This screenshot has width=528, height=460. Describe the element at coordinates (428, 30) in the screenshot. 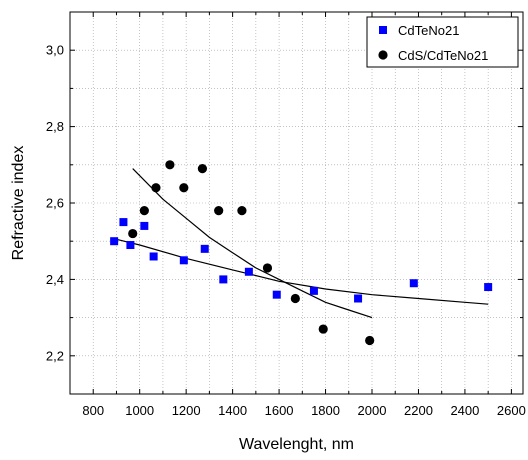

I see `legend-label-cdteno21: CdTeNo21` at that location.